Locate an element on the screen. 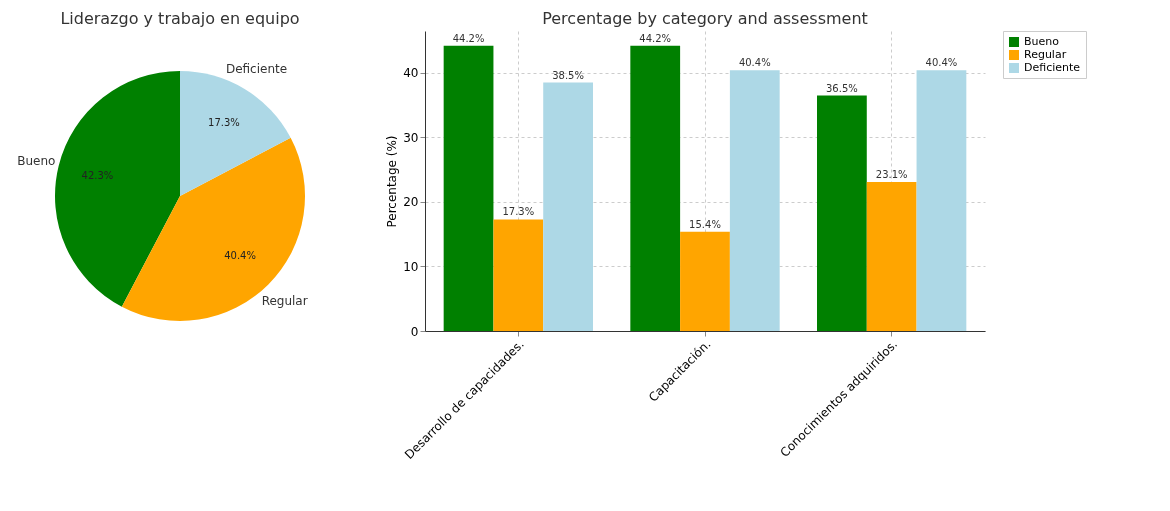 Image resolution: width=1170 pixels, height=511 pixels. slice-label: Bueno is located at coordinates (36, 160).